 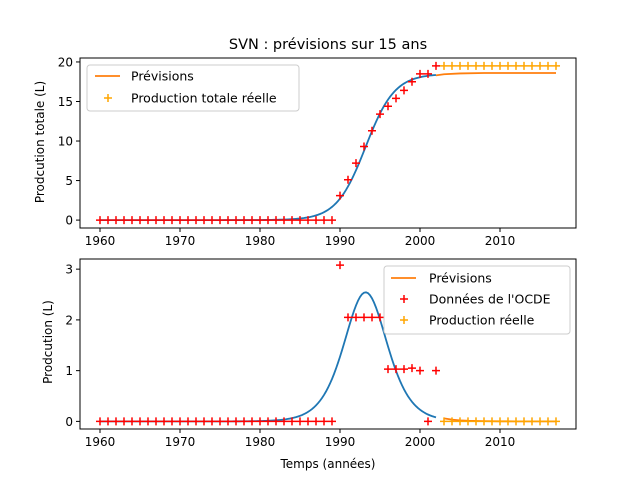 What do you see at coordinates (69, 371) in the screenshot?
I see `bottom-y-tick-label: 1` at bounding box center [69, 371].